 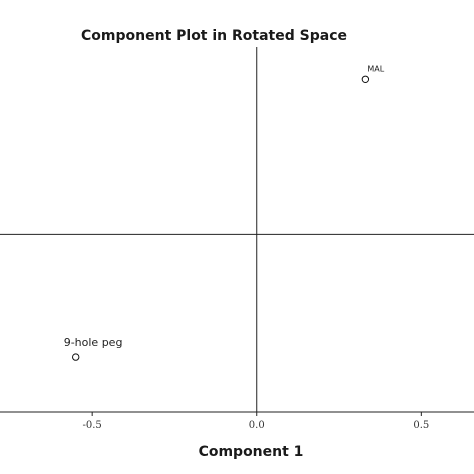 What do you see at coordinates (92, 425) in the screenshot?
I see `x-tick-label: -0.5` at bounding box center [92, 425].